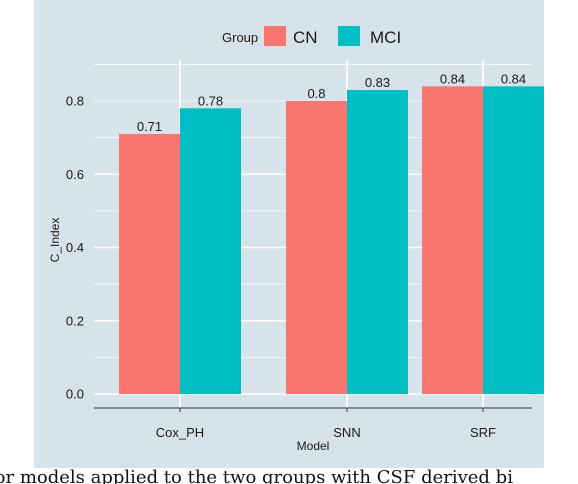  Describe the element at coordinates (349, 36) in the screenshot. I see `legend-key-mci` at that location.